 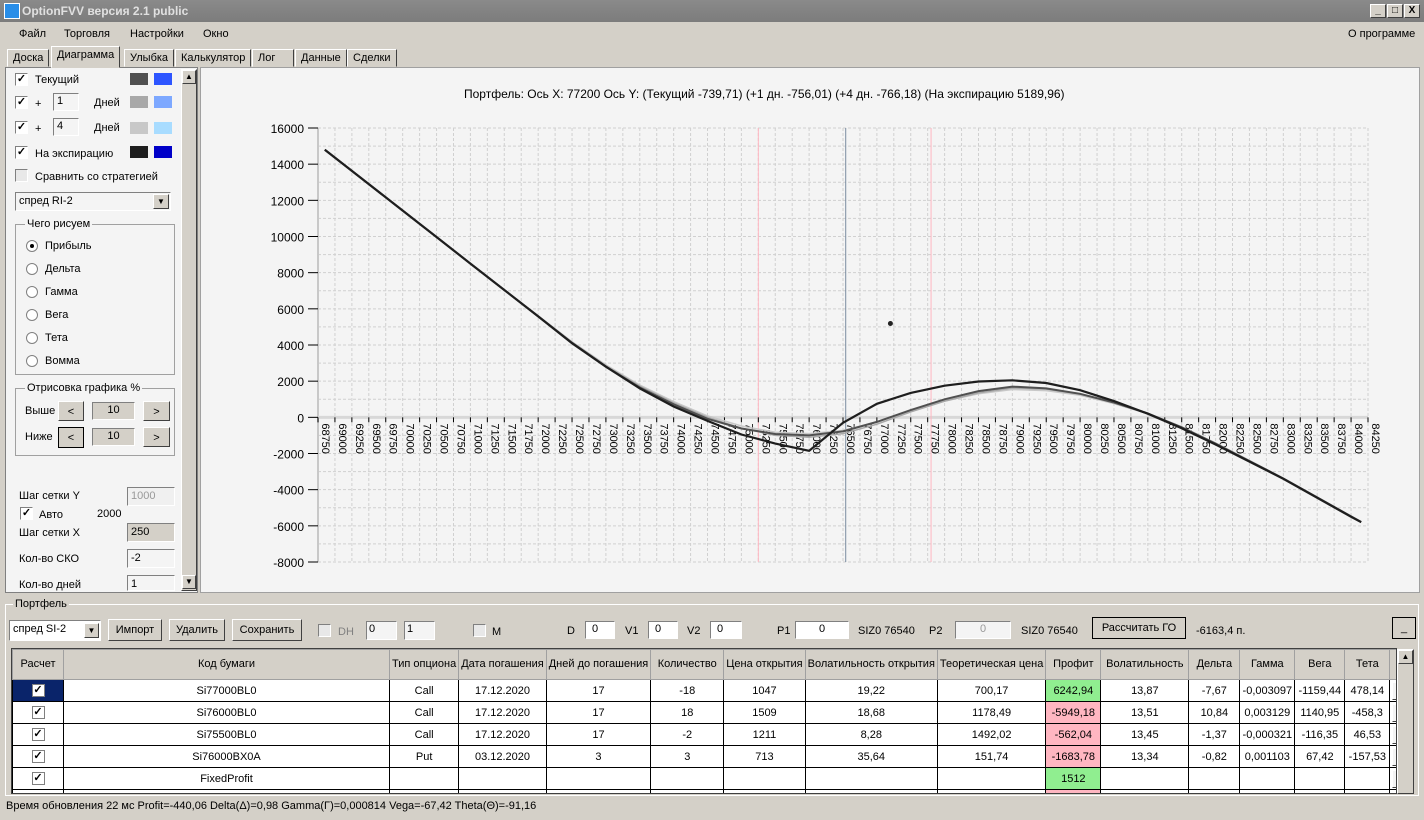 What do you see at coordinates (151, 496) in the screenshot?
I see `grid-y-input: 1000` at bounding box center [151, 496].